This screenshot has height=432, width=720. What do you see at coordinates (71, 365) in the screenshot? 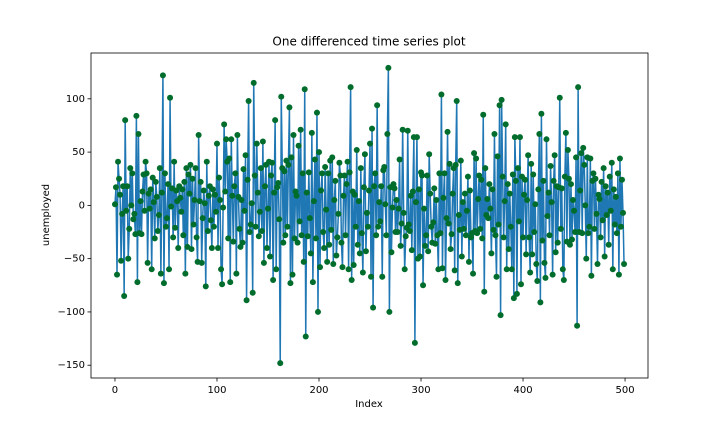
I see `y-tick-label: −150` at bounding box center [71, 365].